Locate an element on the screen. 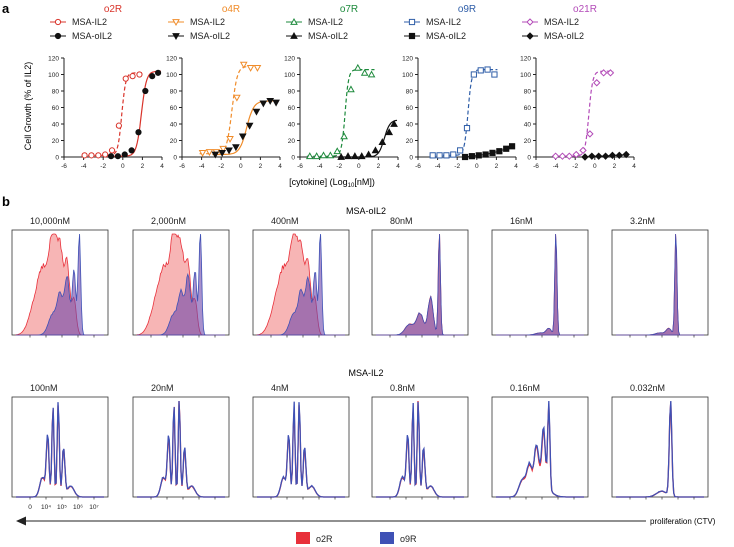 The width and height of the screenshot is (734, 547). concentration-label: 3.2nM is located at coordinates (642, 221).